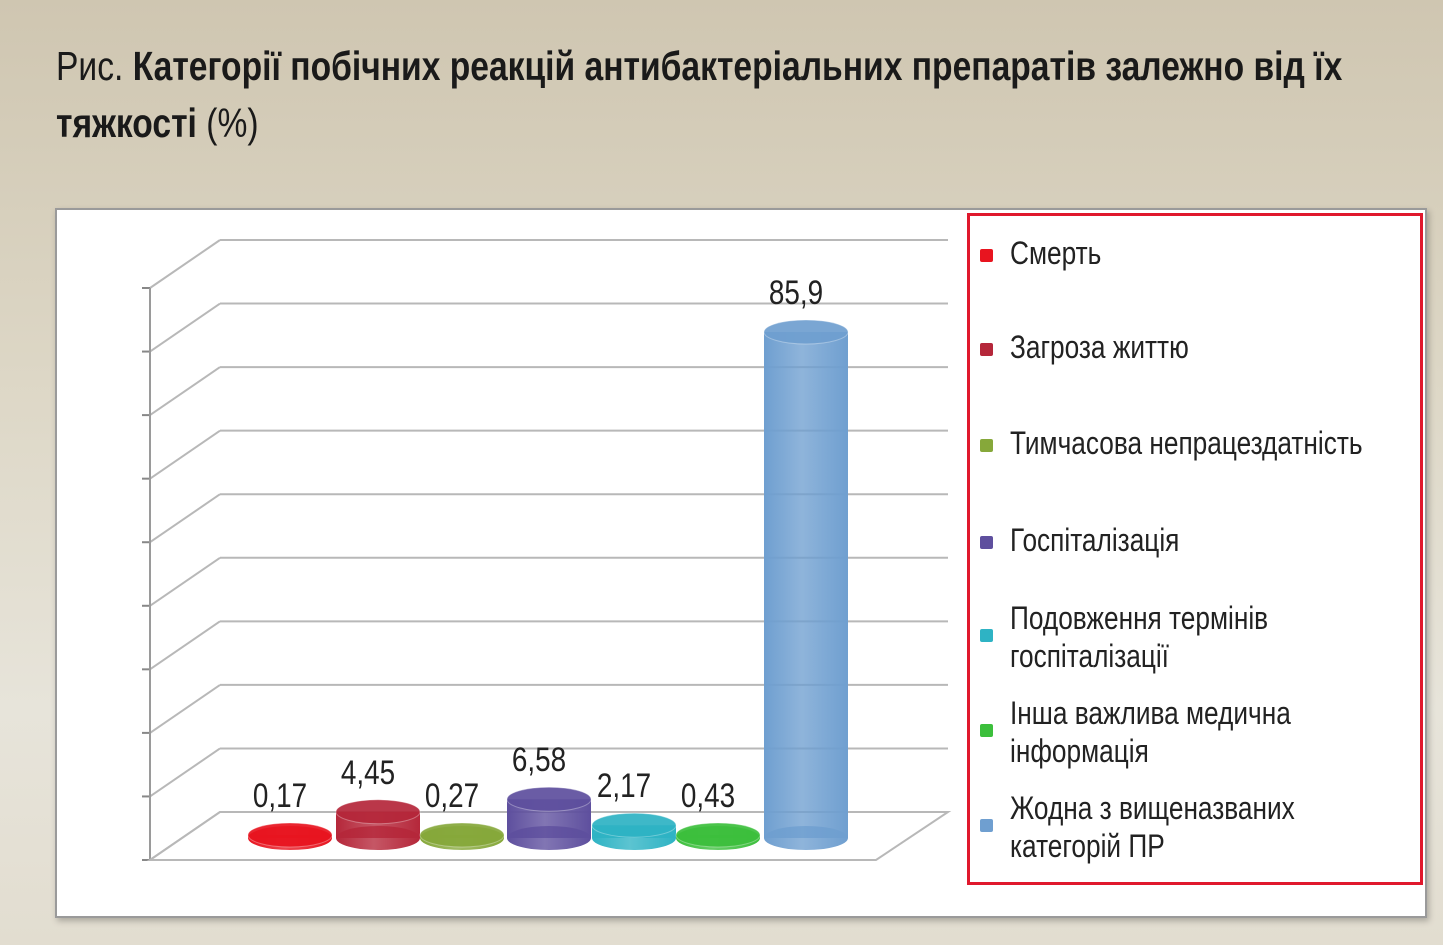 This screenshot has width=1443, height=945. Describe the element at coordinates (708, 795) in the screenshot. I see `data-label: 0,43` at that location.